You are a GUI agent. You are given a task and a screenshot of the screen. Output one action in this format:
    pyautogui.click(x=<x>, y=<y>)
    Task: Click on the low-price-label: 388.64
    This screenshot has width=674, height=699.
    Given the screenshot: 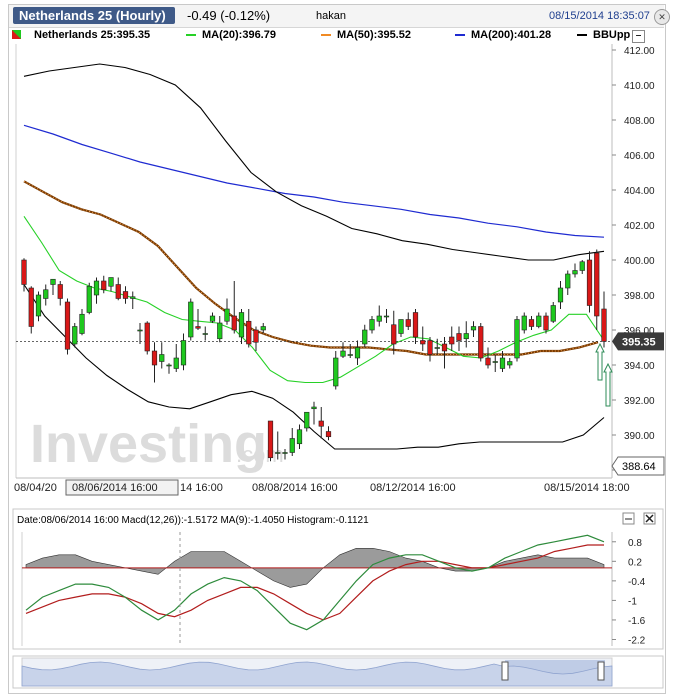 What is the action you would take?
    pyautogui.click(x=639, y=467)
    